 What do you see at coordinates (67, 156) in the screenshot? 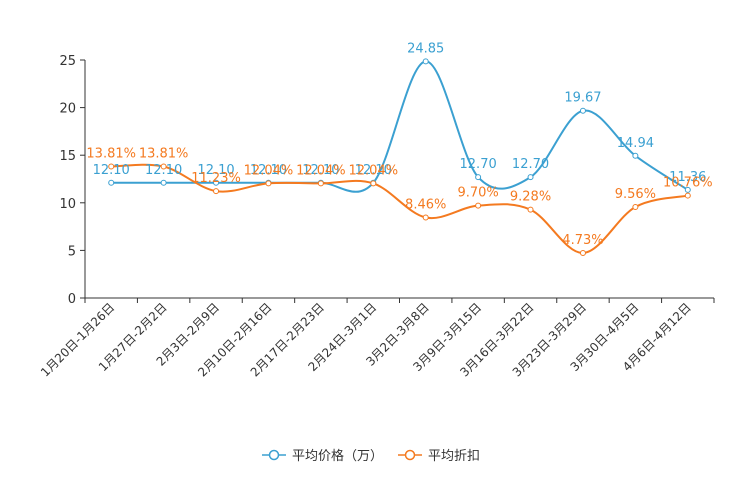
I see `y-tick-label: 15` at bounding box center [67, 156].